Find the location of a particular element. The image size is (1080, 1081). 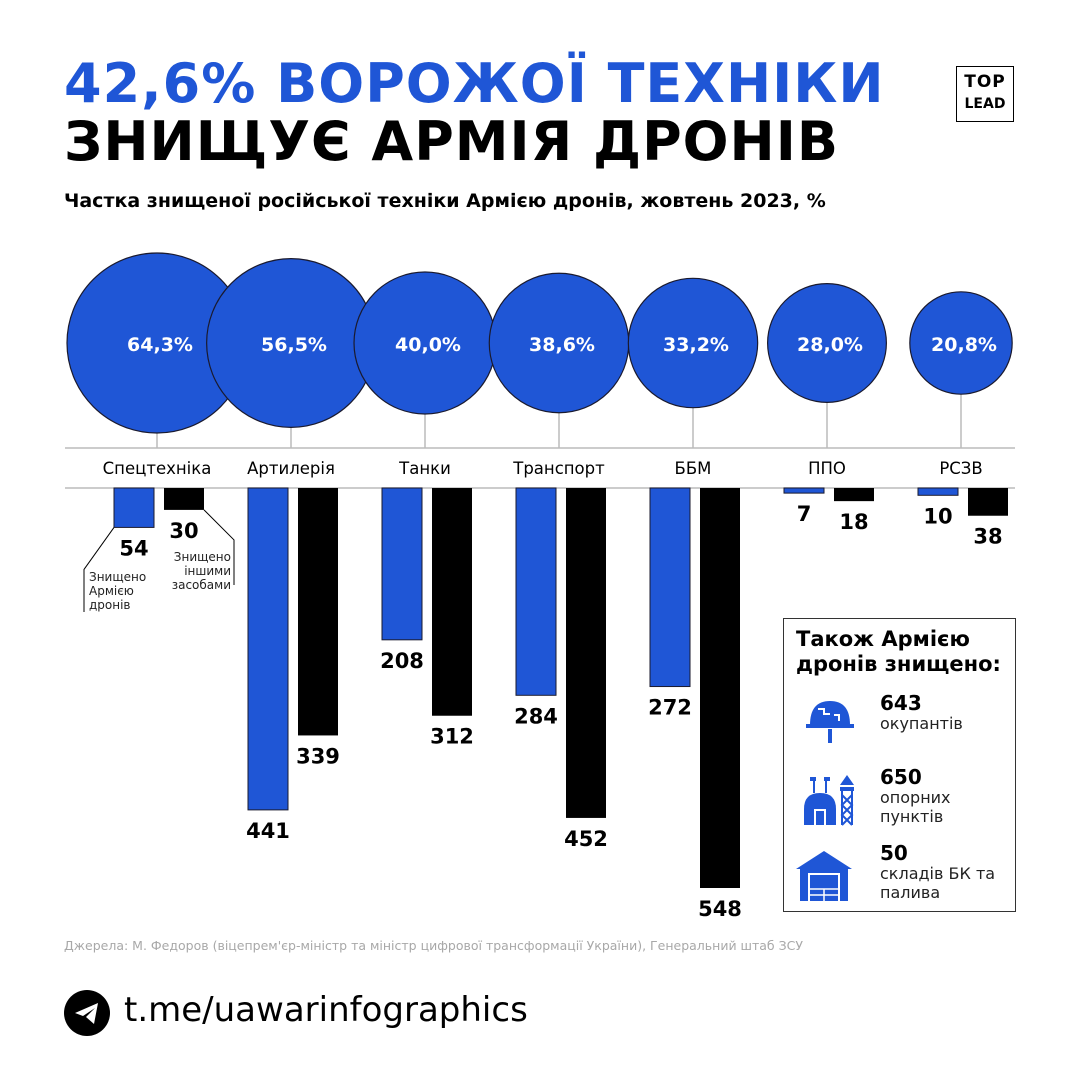

category-label: Транспорт is located at coordinates (558, 468).